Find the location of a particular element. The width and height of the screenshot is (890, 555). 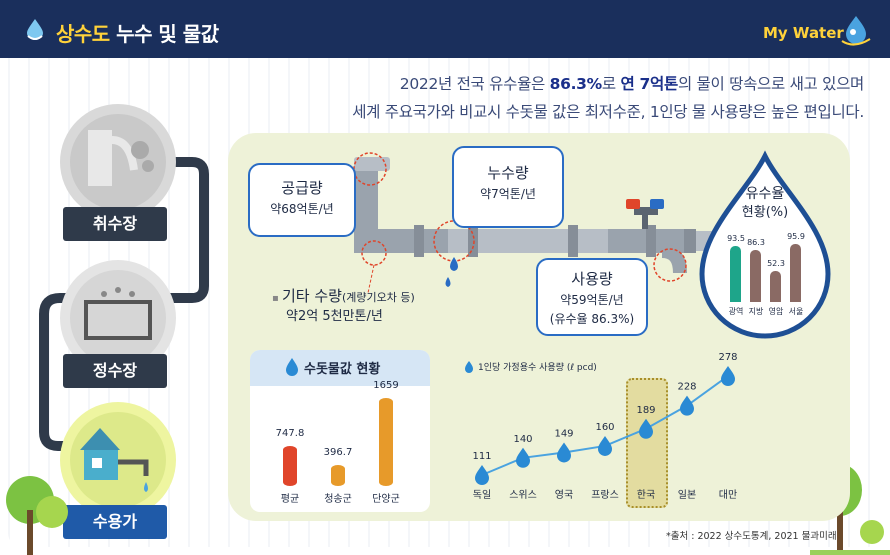

supply-callout: 공급량 약68억톤/년 is located at coordinates (302, 200).